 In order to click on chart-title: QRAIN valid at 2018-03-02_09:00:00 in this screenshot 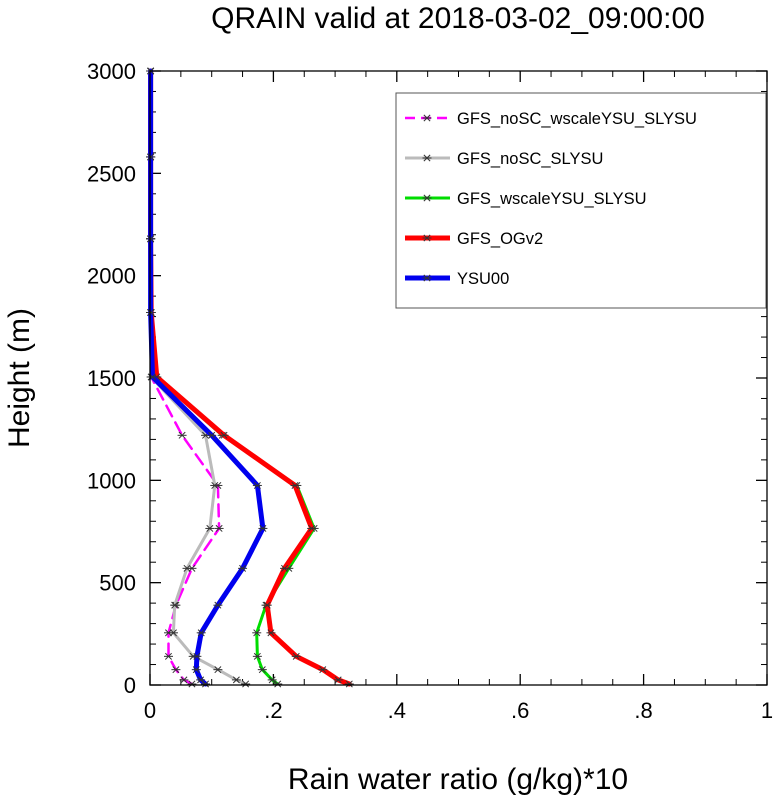, I will do `click(458, 18)`.